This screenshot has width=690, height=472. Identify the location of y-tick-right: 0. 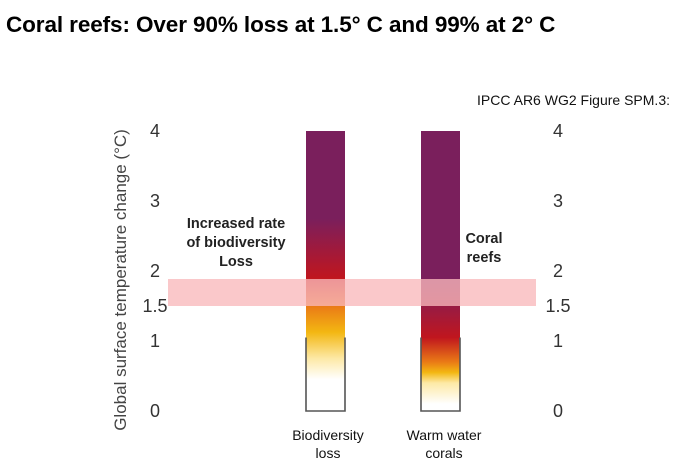
(558, 411).